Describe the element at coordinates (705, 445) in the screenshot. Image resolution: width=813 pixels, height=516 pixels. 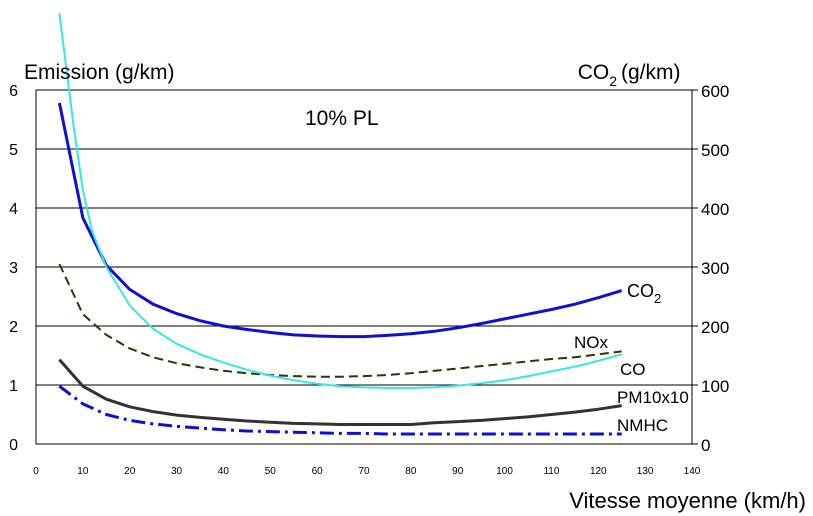
I see `y2-tick-label: 0` at that location.